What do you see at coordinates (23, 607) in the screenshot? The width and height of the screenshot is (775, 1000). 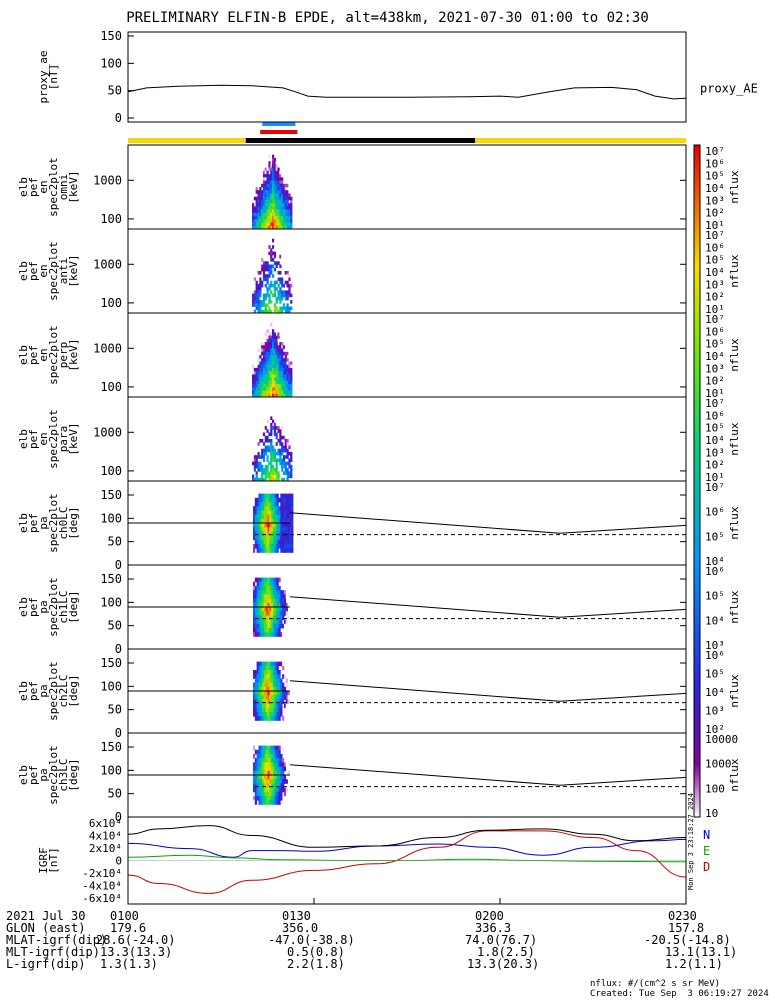 I see `panel-ylabel: elb` at bounding box center [23, 607].